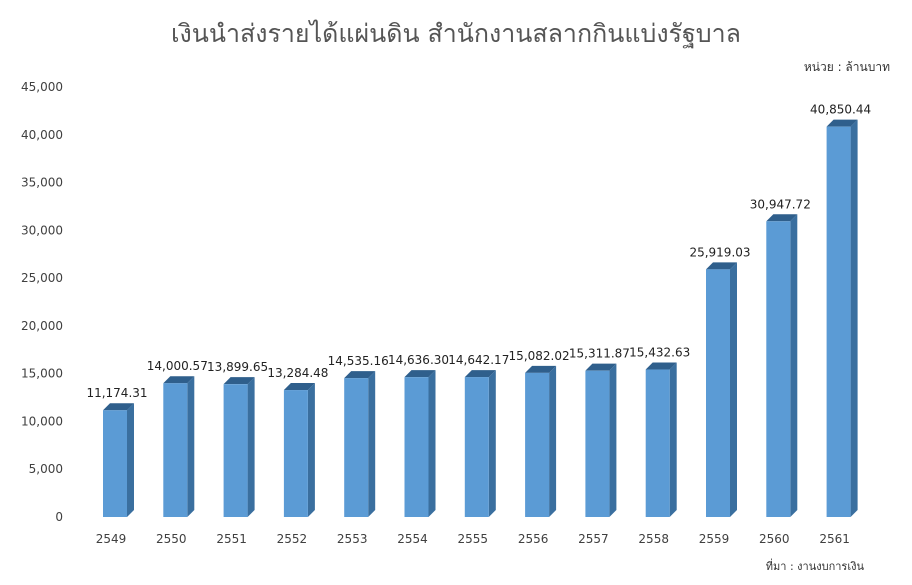 The height and width of the screenshot is (585, 912). I want to click on data-label: 13,284.48, so click(297, 373).